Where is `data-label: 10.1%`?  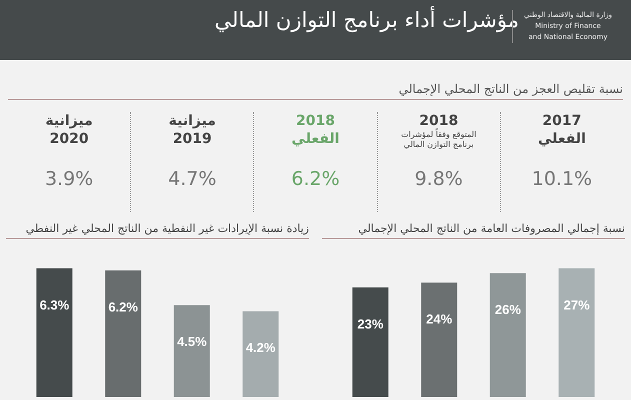 data-label: 10.1% is located at coordinates (562, 179).